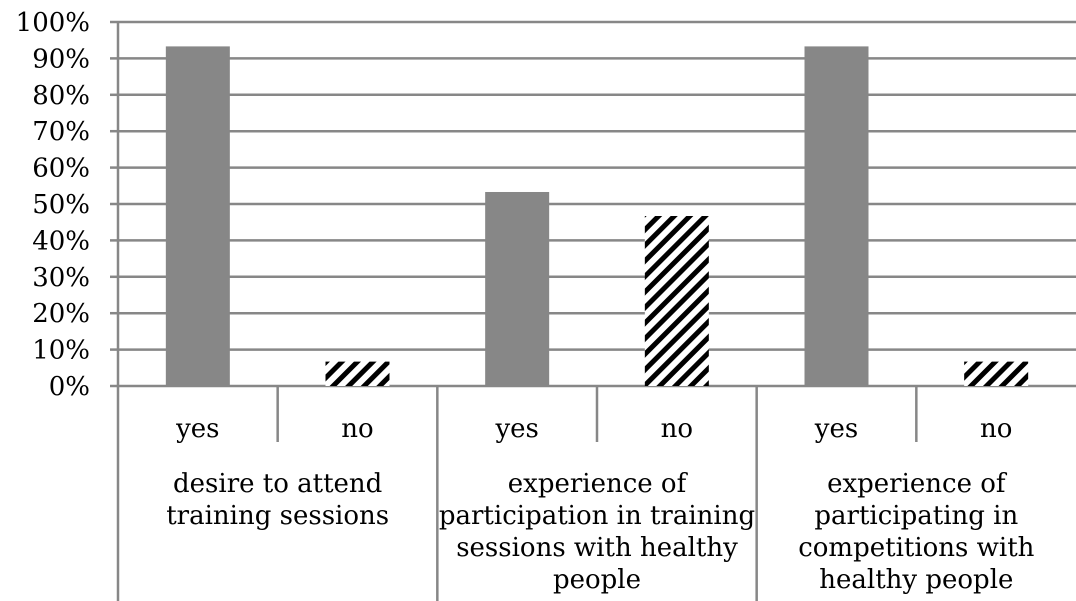  Describe the element at coordinates (916, 548) in the screenshot. I see `group-label-line: competitions with` at that location.